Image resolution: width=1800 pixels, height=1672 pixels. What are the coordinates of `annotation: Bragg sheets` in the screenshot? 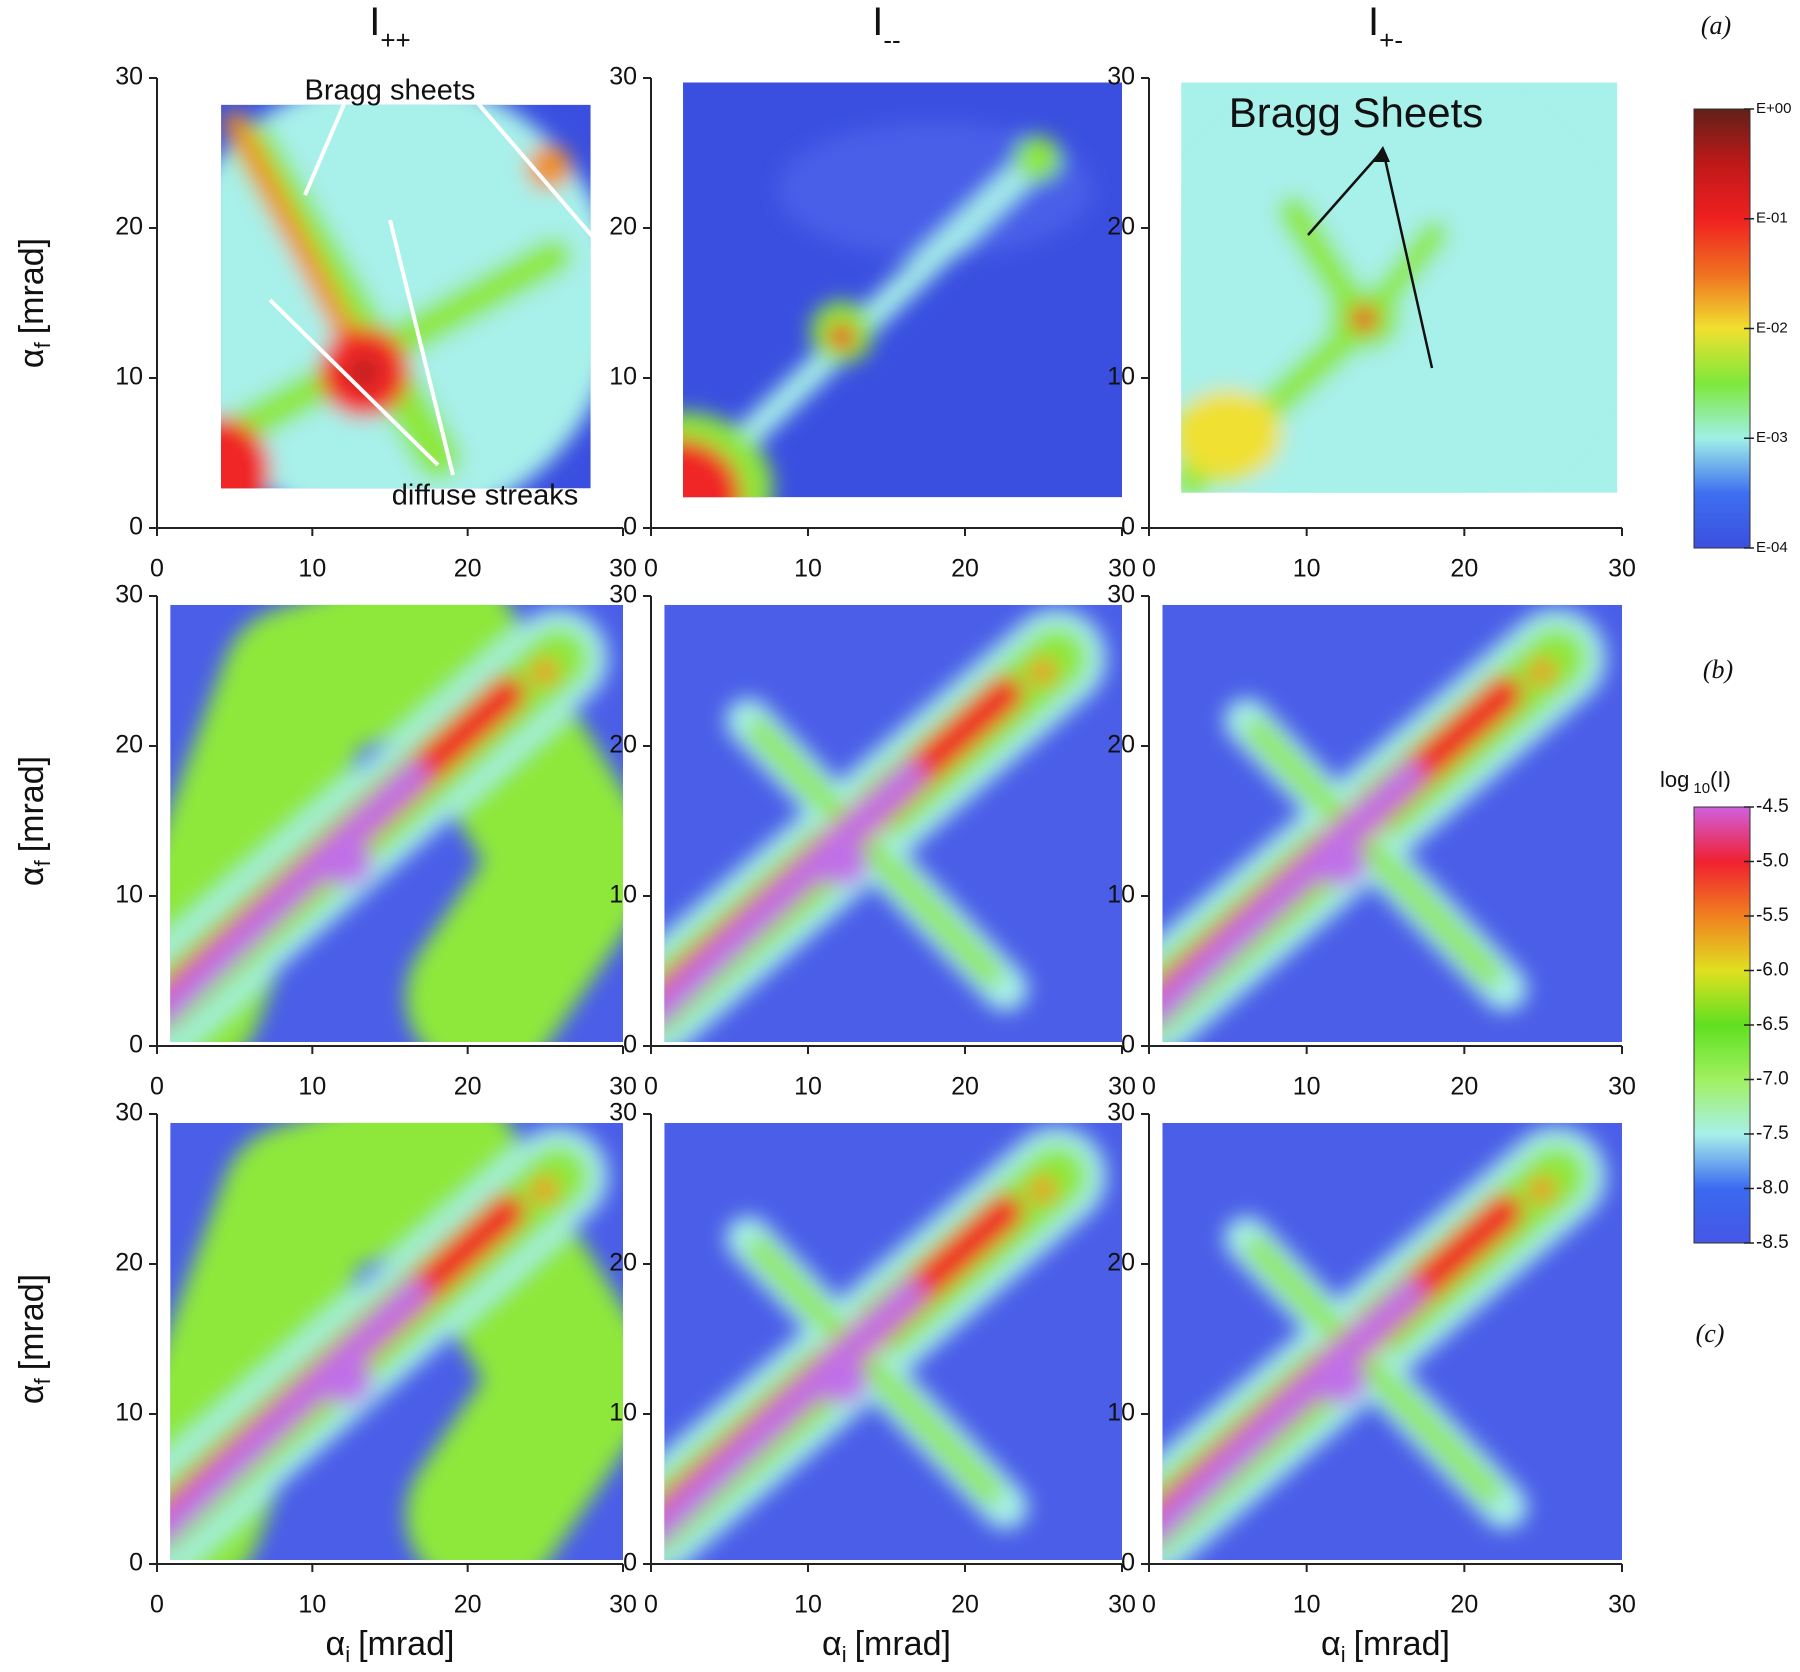 It's located at (390, 91).